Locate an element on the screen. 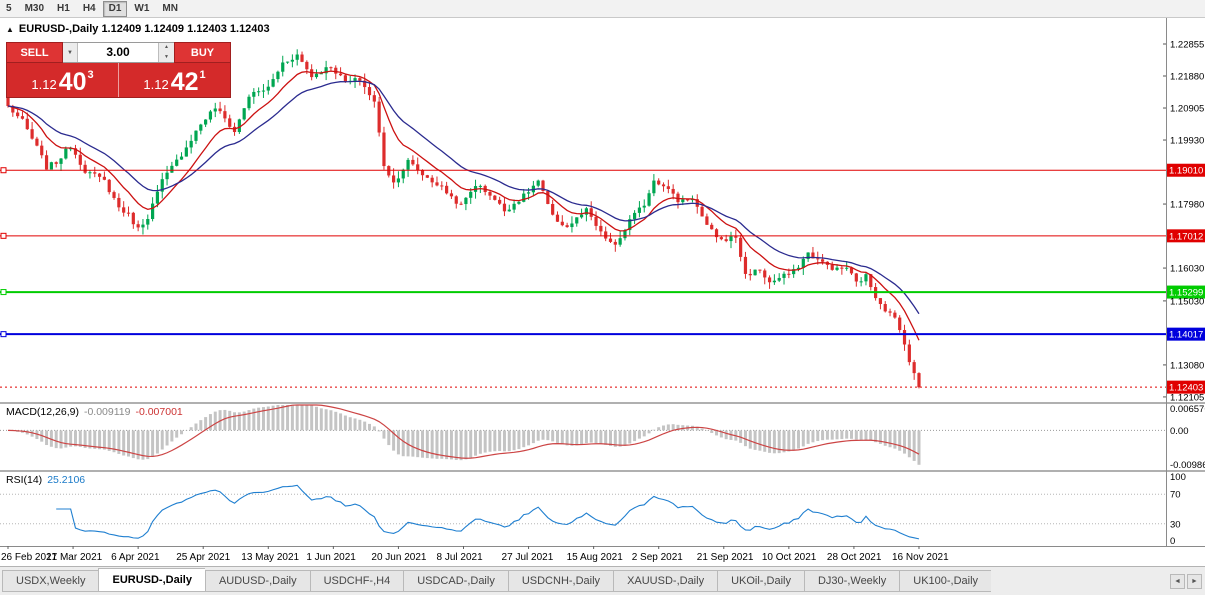 Image resolution: width=1205 pixels, height=595 pixels. timeframe-button-H4: H4 is located at coordinates (89, 9).